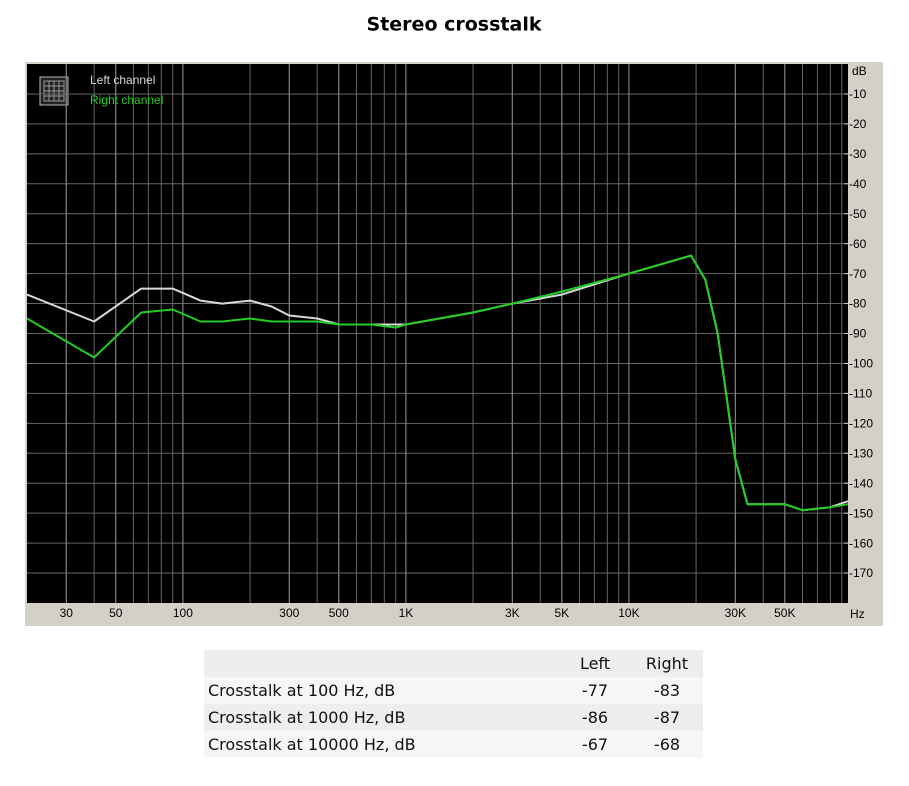 Image resolution: width=909 pixels, height=786 pixels. What do you see at coordinates (339, 613) in the screenshot?
I see `x-tick-label: 500` at bounding box center [339, 613].